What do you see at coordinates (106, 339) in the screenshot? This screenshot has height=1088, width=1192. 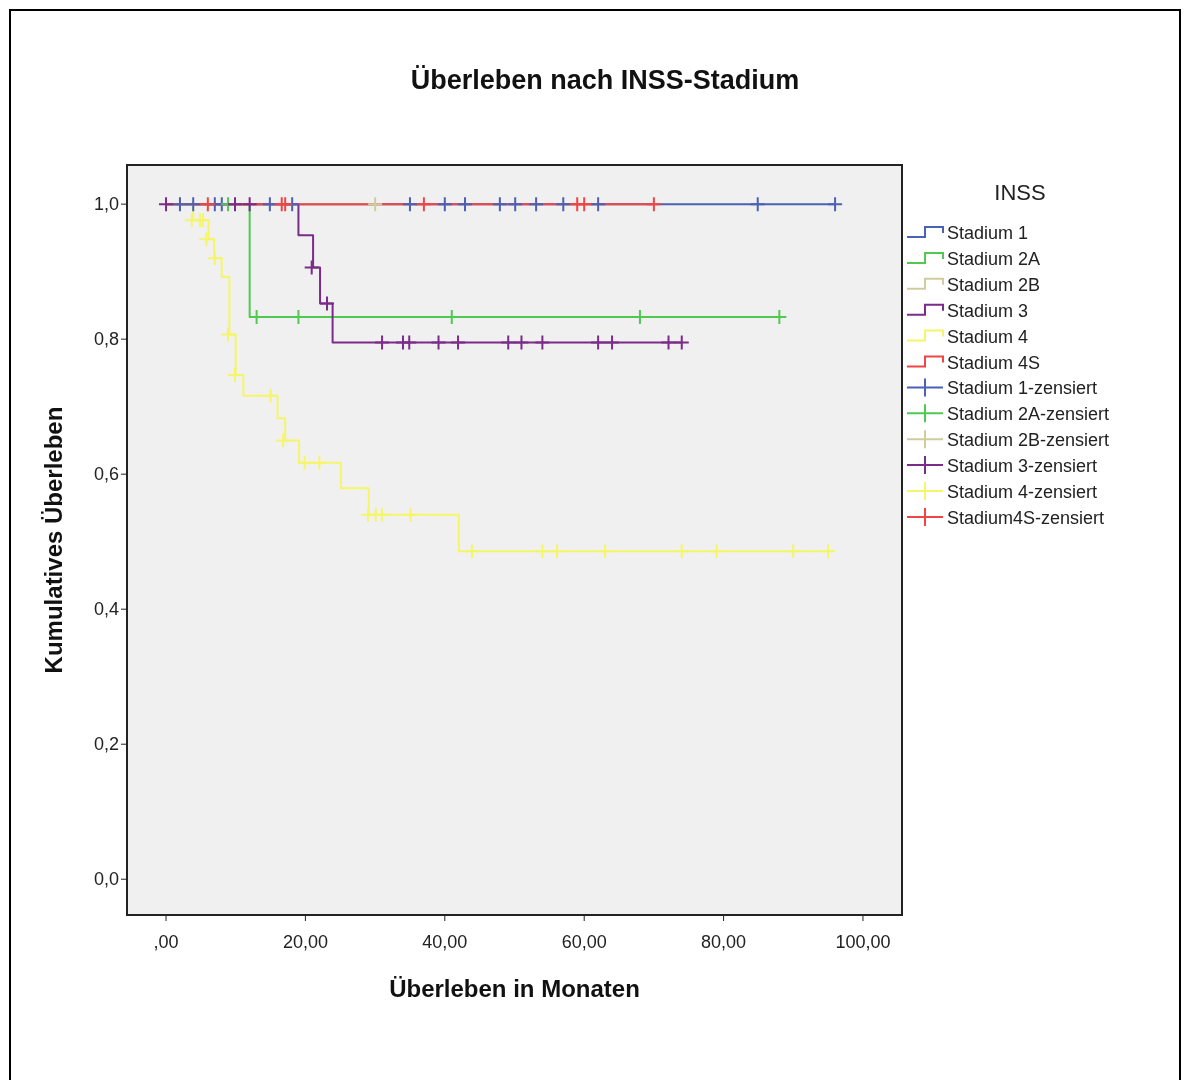 I see `y-tick-label: 0,8` at bounding box center [106, 339].